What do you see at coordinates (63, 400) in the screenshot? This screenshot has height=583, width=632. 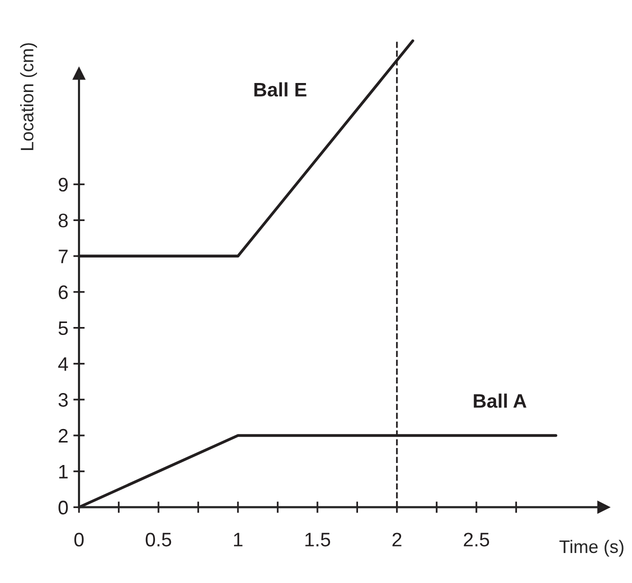 I see `y-tick-label: 3` at bounding box center [63, 400].